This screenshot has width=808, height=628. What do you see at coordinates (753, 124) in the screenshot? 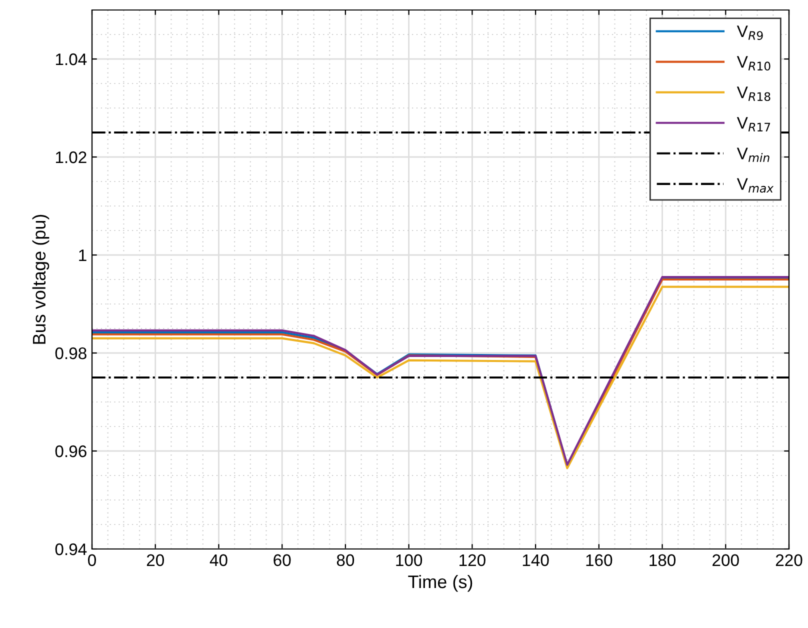
I see `legend-label: V$_{R17}$` at bounding box center [753, 124].